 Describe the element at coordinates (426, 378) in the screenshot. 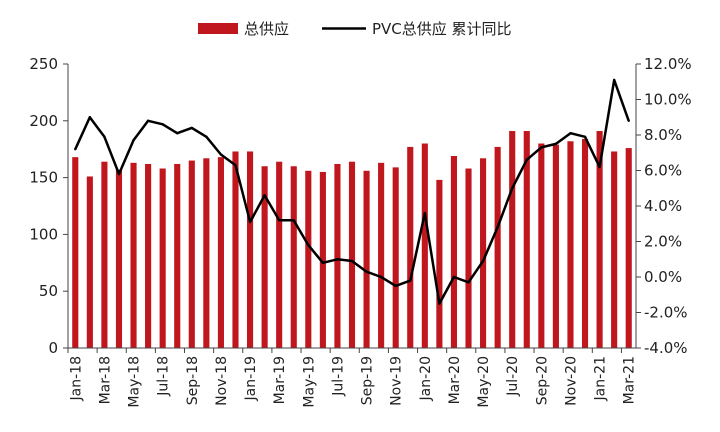

I see `x-tick-label: Jan-20` at that location.